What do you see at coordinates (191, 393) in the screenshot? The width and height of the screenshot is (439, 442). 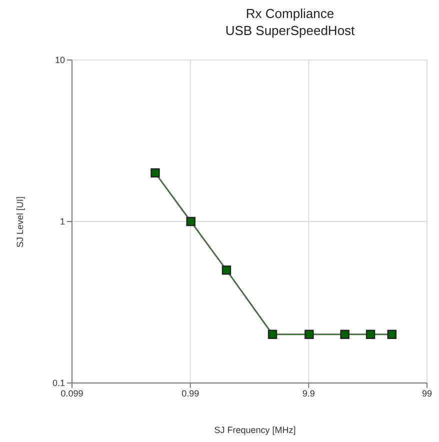 I see `x-tick-label: 0.99` at bounding box center [191, 393].